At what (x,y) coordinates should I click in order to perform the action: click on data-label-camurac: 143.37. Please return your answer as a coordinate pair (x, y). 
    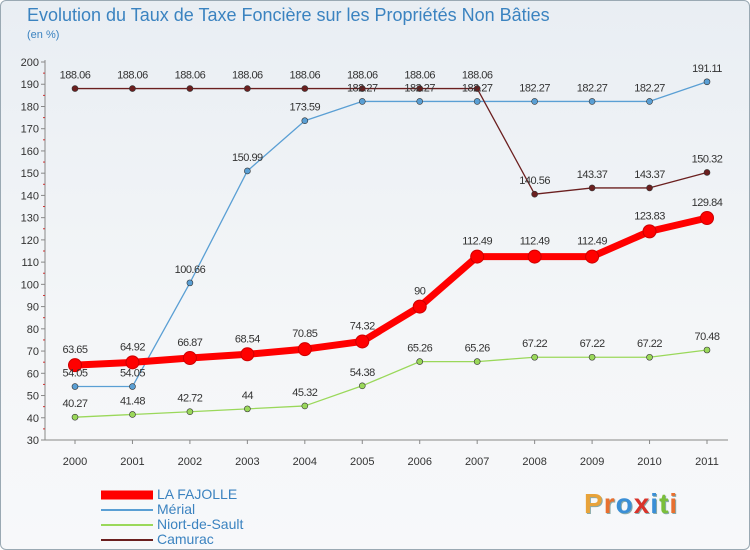
    Looking at the image, I should click on (592, 175).